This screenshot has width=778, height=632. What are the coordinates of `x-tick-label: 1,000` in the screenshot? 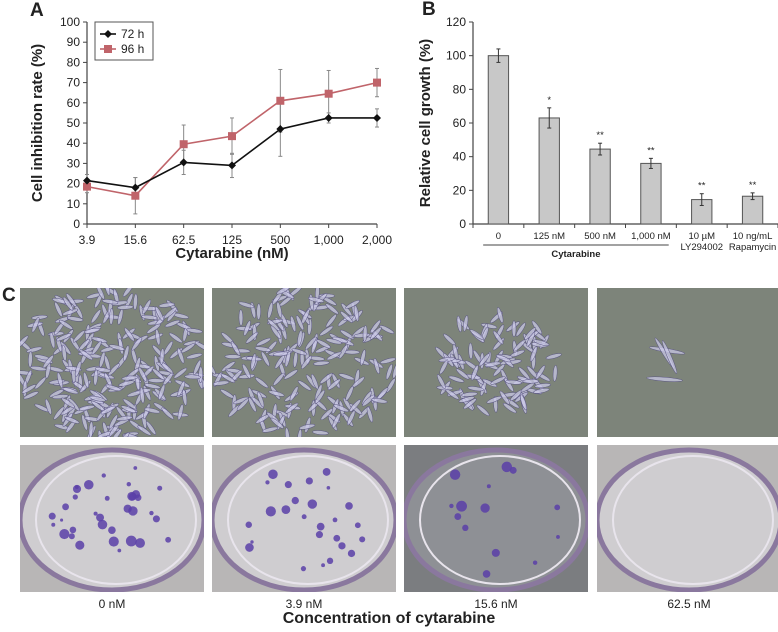 It's located at (329, 240).